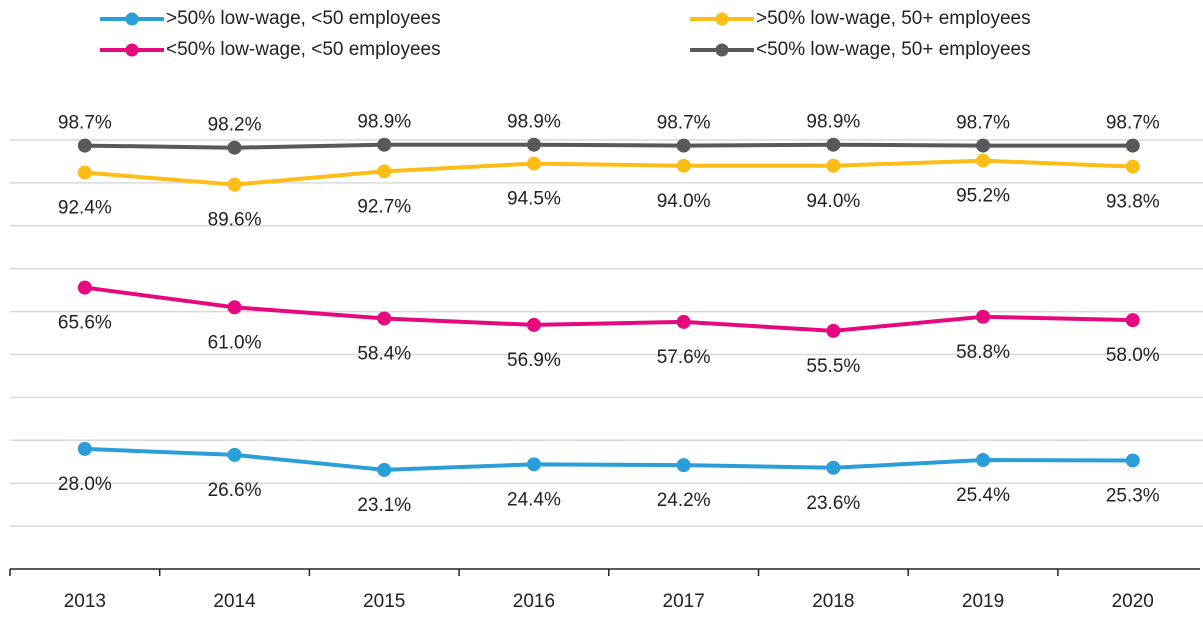  What do you see at coordinates (833, 366) in the screenshot?
I see `data-label: 55.5%` at bounding box center [833, 366].